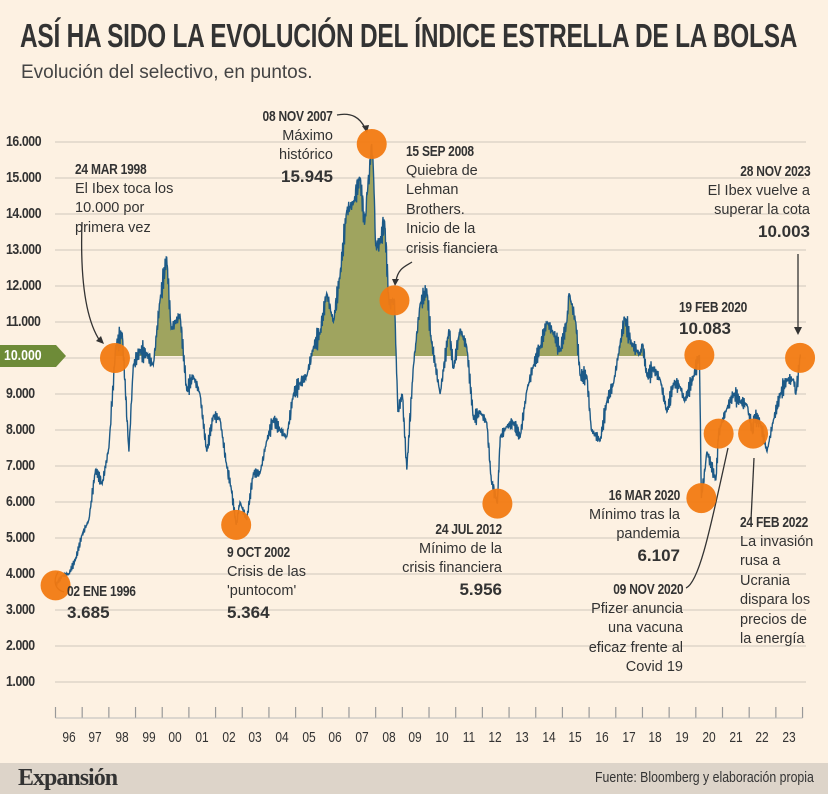 The width and height of the screenshot is (828, 794). Describe the element at coordinates (522, 737) in the screenshot. I see `x-tick-label: 13` at that location.